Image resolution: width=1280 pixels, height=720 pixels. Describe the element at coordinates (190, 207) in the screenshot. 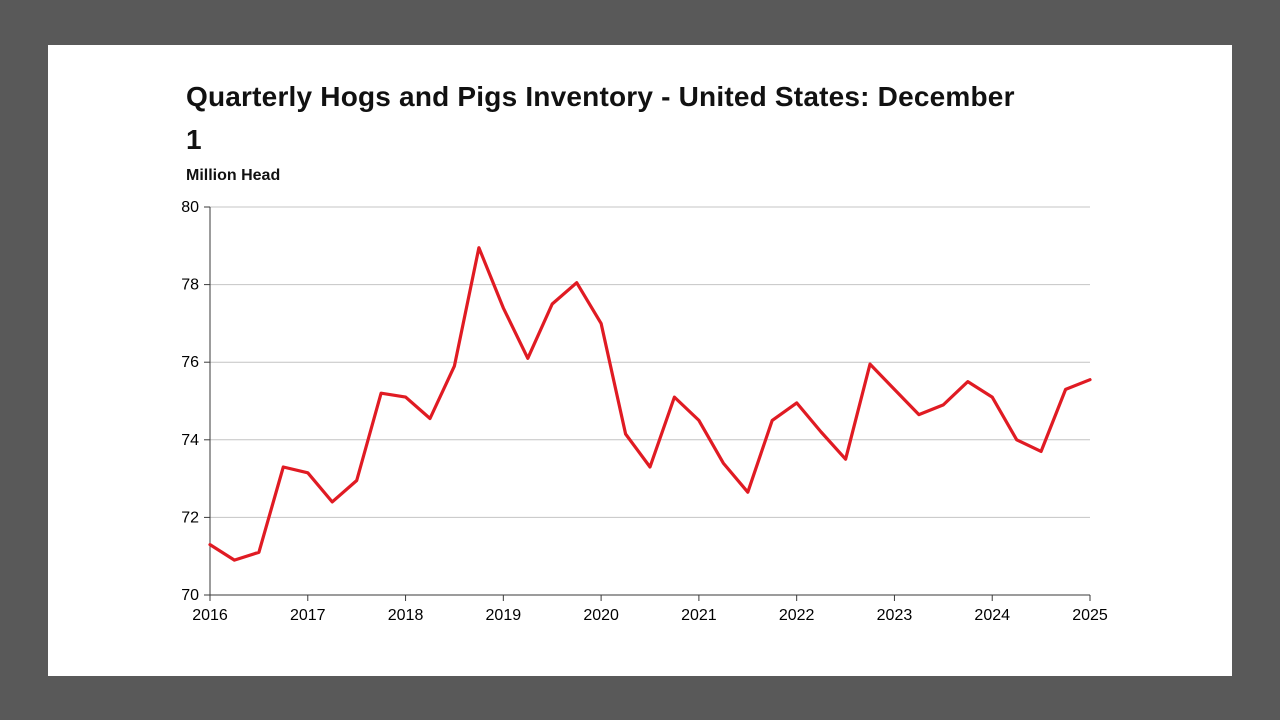

I see `y-tick-label: 80` at that location.